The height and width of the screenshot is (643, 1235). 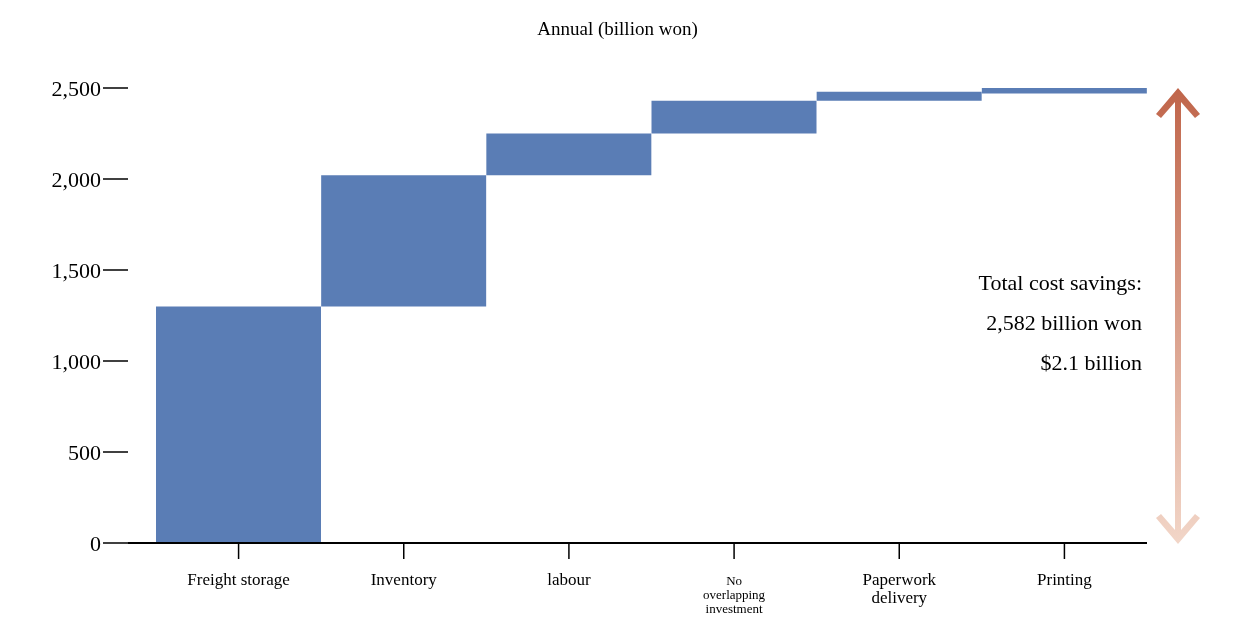 I want to click on y-tick-label: 0, so click(x=95, y=543).